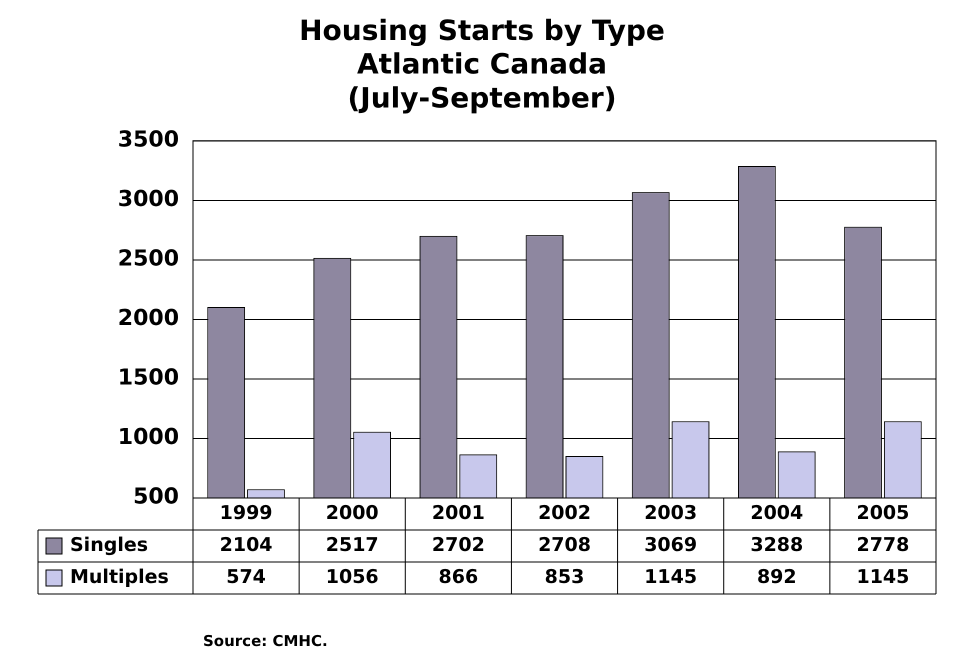 The height and width of the screenshot is (664, 956). Describe the element at coordinates (246, 513) in the screenshot. I see `x-tick-label: 1999` at that location.